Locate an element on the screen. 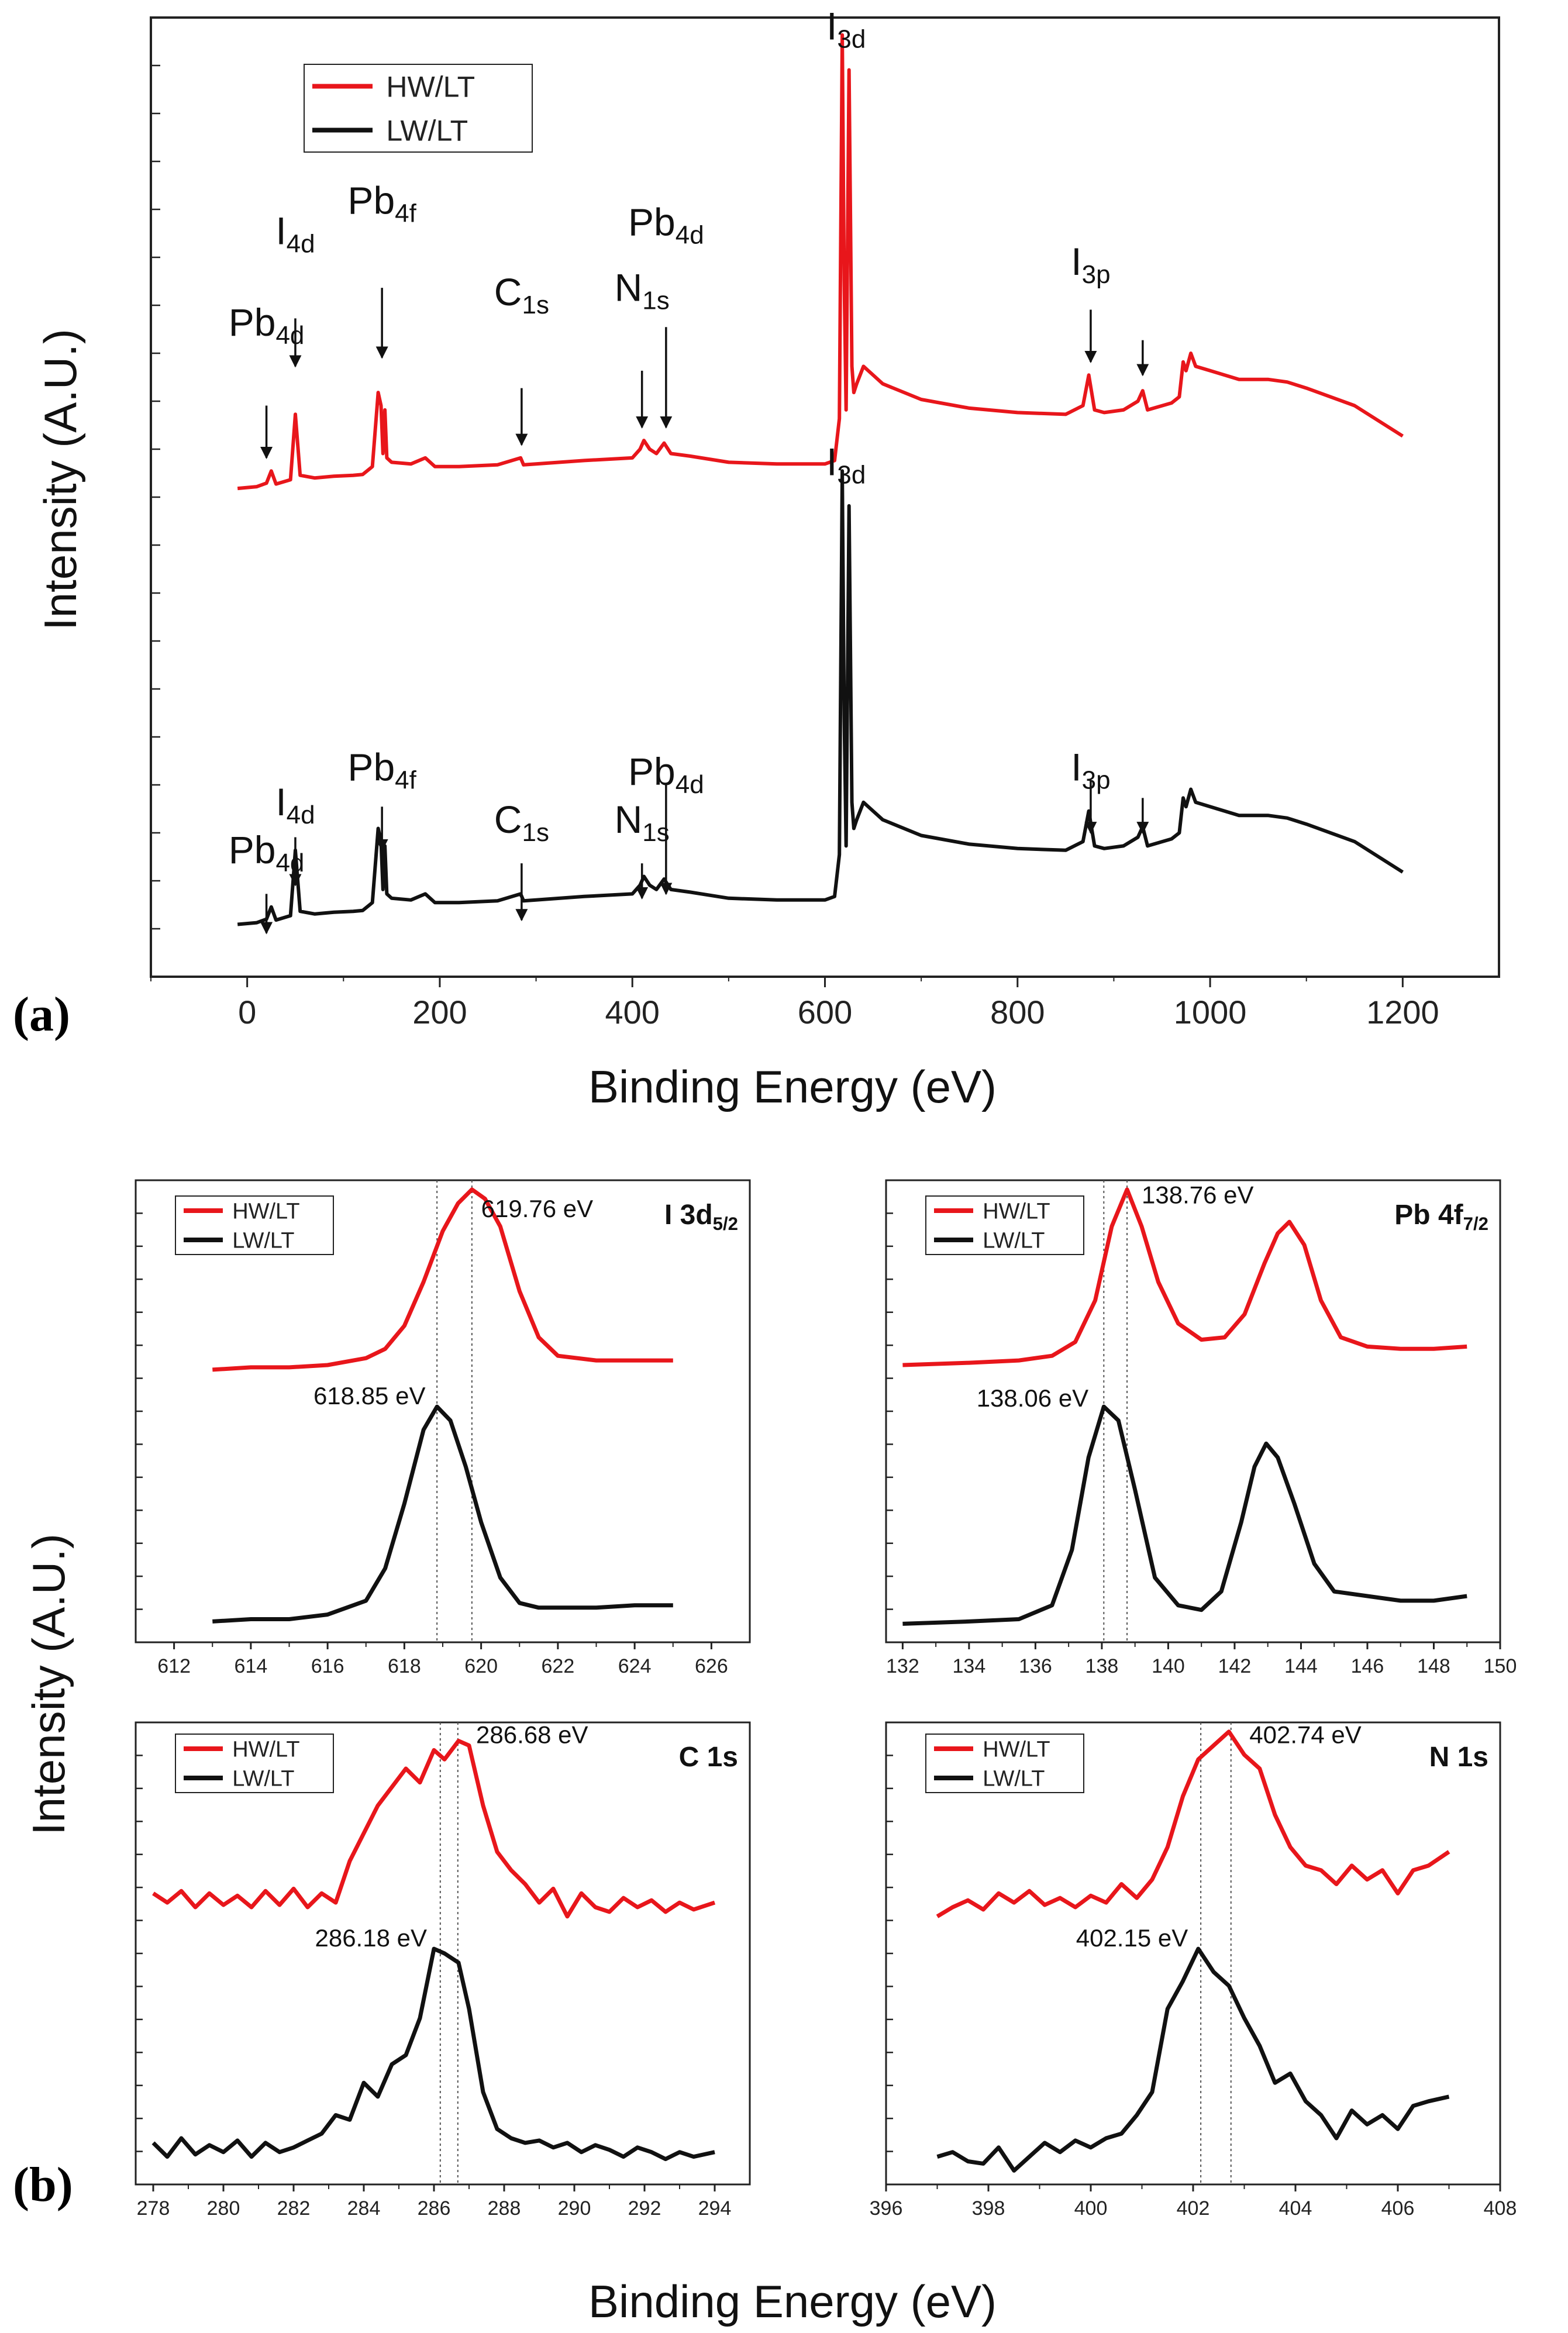 The width and height of the screenshot is (1568, 2333). survey-x-tick-label: 800 is located at coordinates (1018, 1012).